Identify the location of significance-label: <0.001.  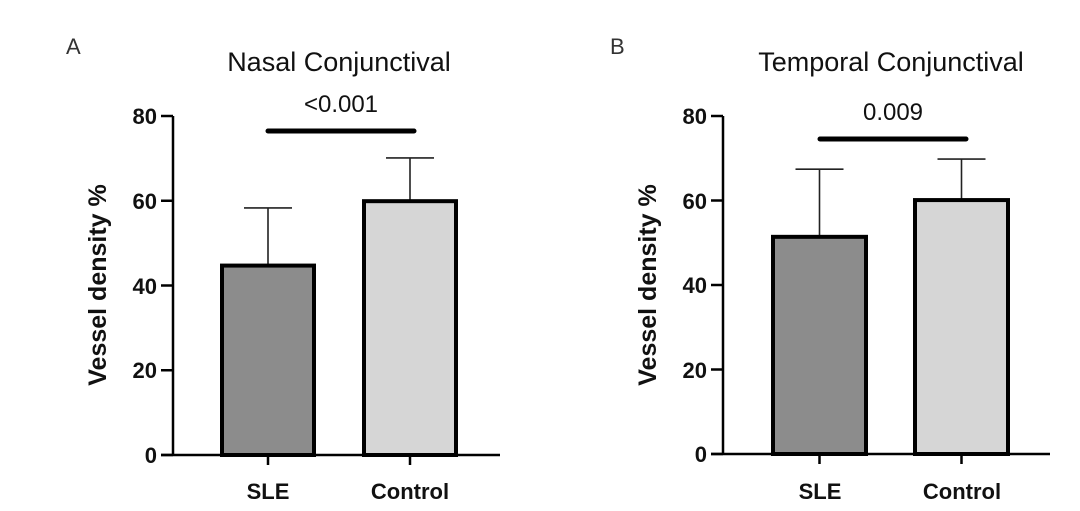
(341, 104).